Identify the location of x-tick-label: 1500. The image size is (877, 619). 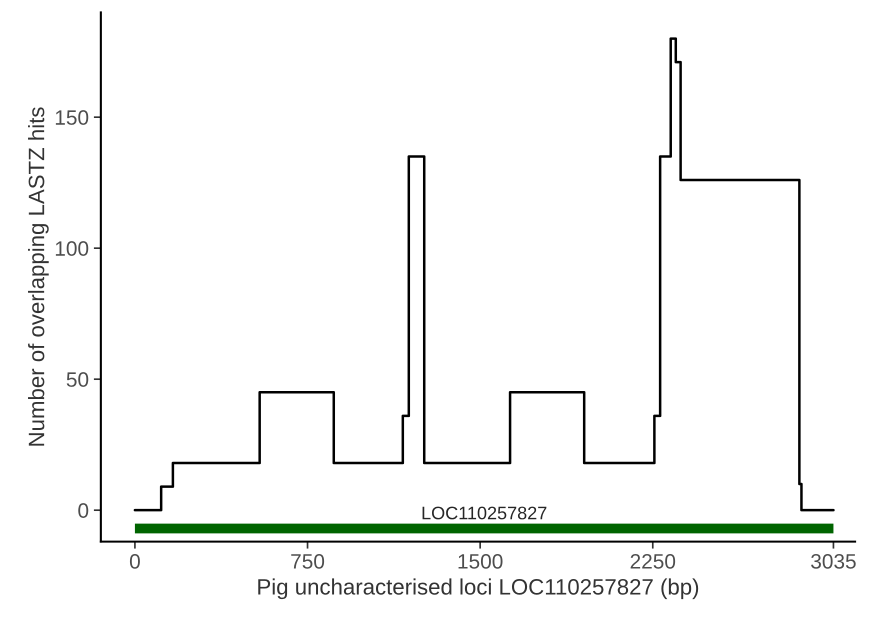
(480, 561).